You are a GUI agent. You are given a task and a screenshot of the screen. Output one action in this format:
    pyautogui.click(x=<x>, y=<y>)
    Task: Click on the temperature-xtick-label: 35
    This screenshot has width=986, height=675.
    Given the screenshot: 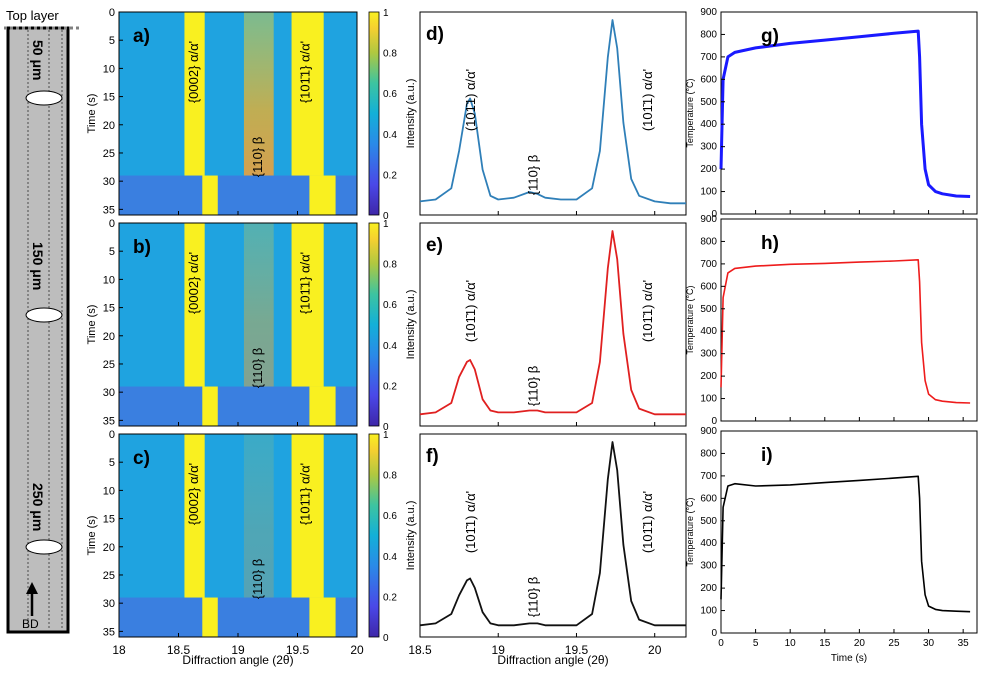 What is the action you would take?
    pyautogui.click(x=964, y=643)
    